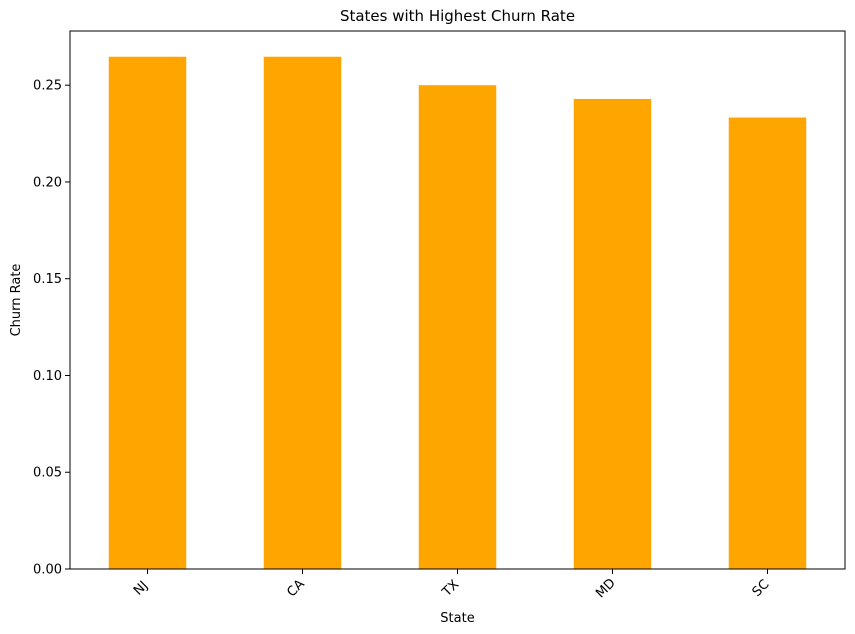 This screenshot has width=855, height=634. I want to click on y-tick-label: 0.20, so click(47, 182).